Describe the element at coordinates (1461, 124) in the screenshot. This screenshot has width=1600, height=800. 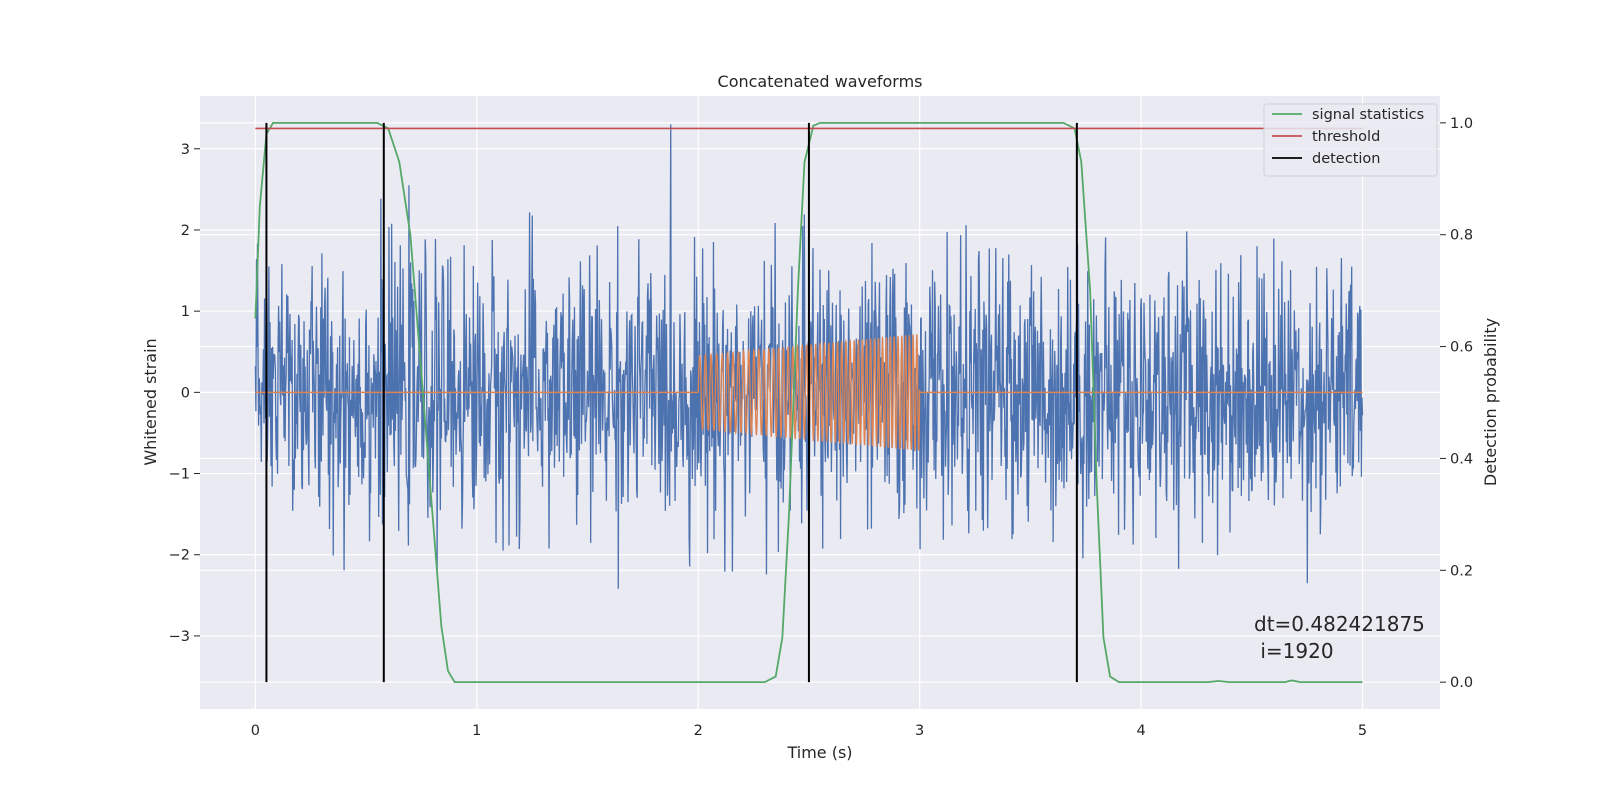
I see `y2-tick-label: 1.0` at that location.